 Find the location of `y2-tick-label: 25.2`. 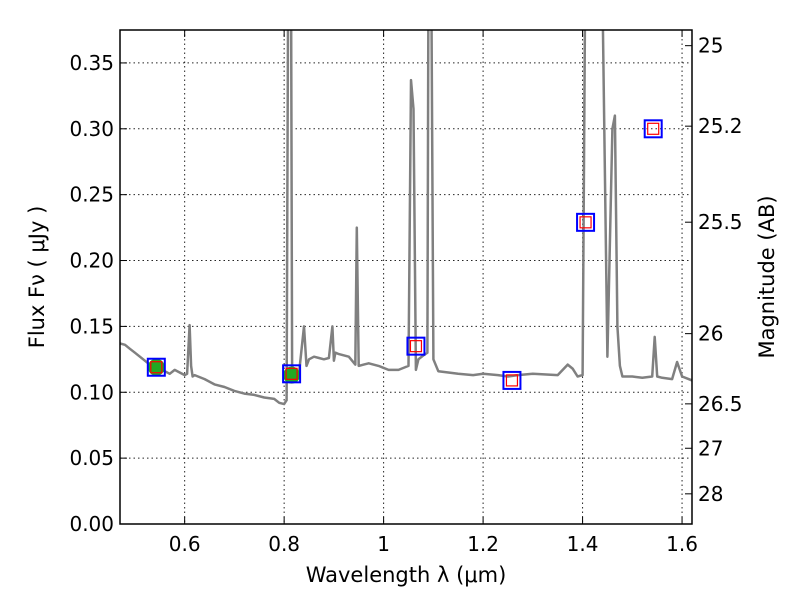

y2-tick-label: 25.2 is located at coordinates (720, 126).